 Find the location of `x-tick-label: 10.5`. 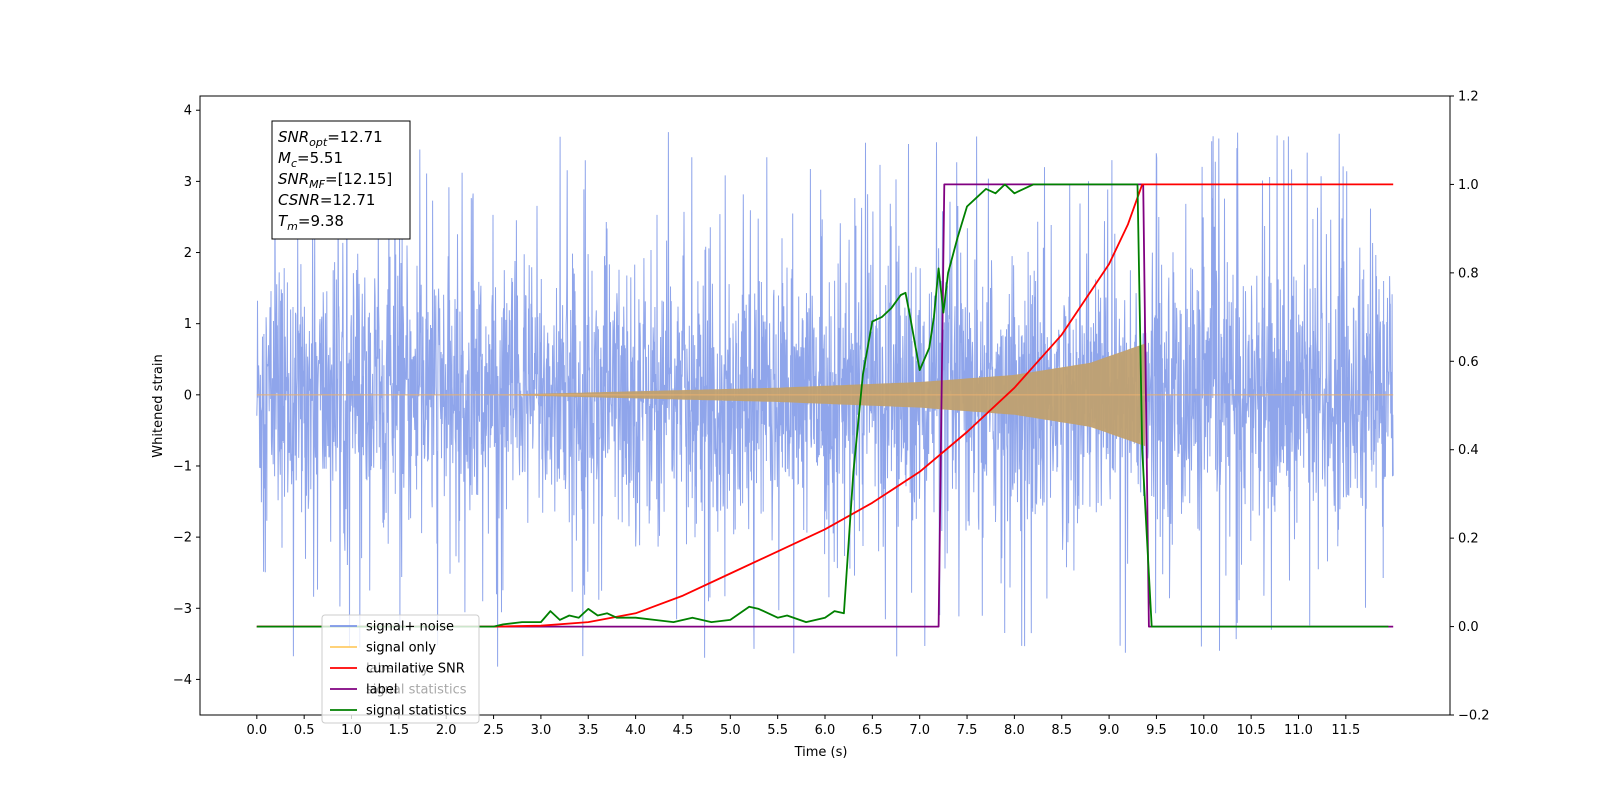

x-tick-label: 10.5 is located at coordinates (1251, 730).